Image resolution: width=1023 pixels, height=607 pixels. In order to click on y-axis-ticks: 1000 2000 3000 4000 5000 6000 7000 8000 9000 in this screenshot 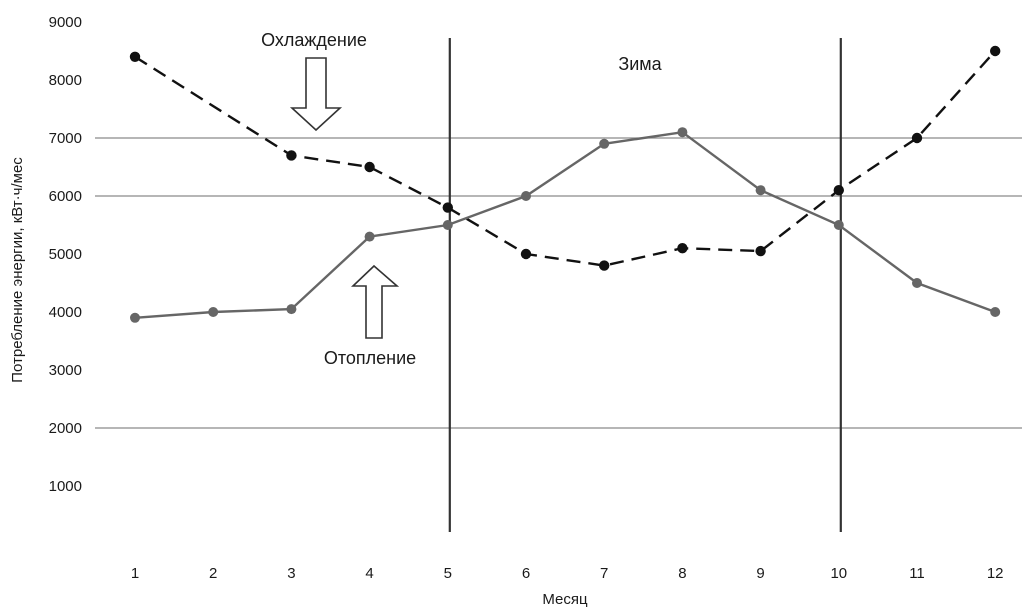, I will do `click(65, 254)`.